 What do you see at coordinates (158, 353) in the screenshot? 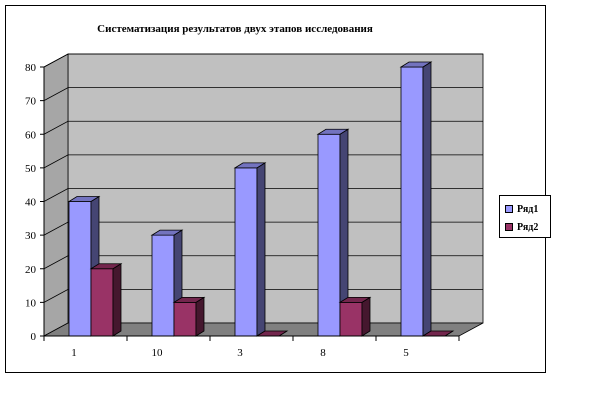
I see `x-category-label: 10` at bounding box center [158, 353].